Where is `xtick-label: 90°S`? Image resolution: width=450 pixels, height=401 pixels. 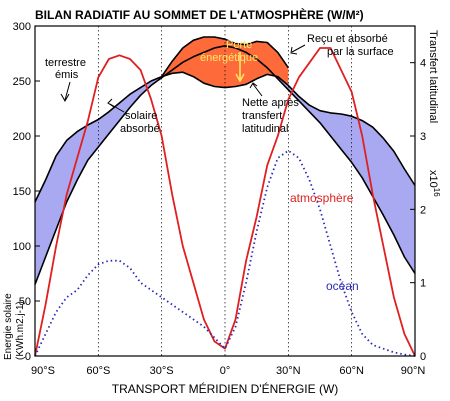
xtick-label: 90°S is located at coordinates (43, 371).